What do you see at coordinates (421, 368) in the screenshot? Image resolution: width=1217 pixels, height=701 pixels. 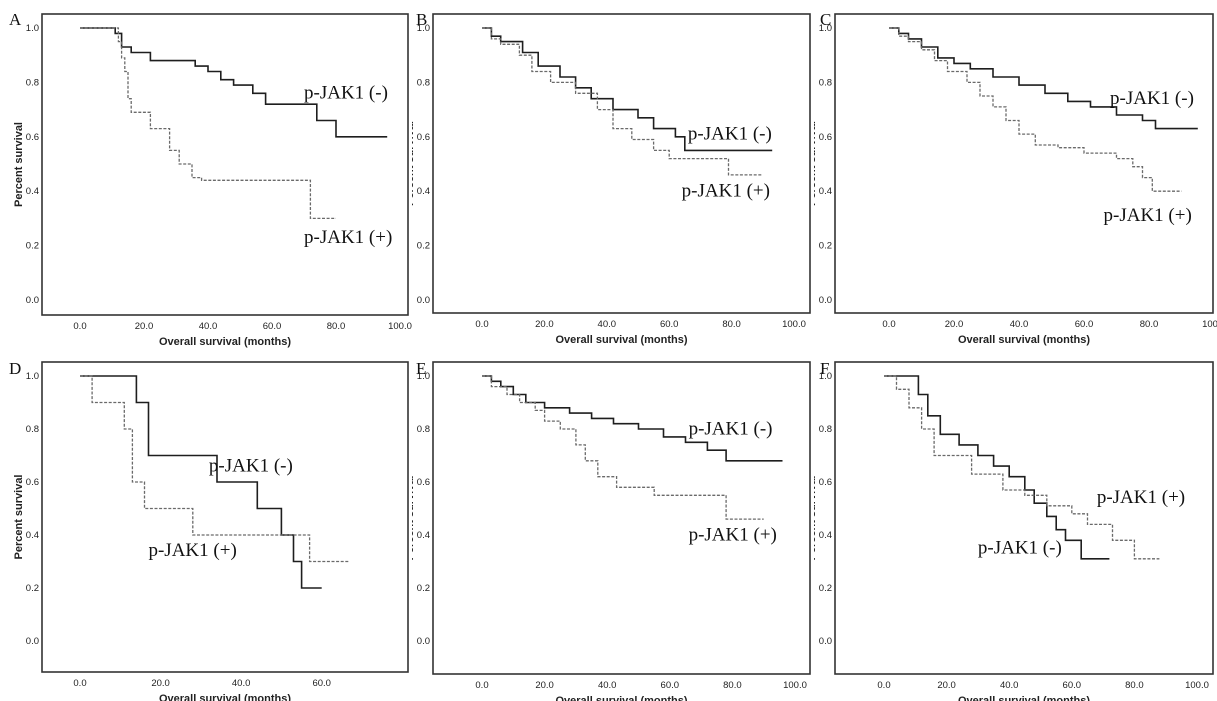 I see `panel-letter-e: E` at bounding box center [421, 368].